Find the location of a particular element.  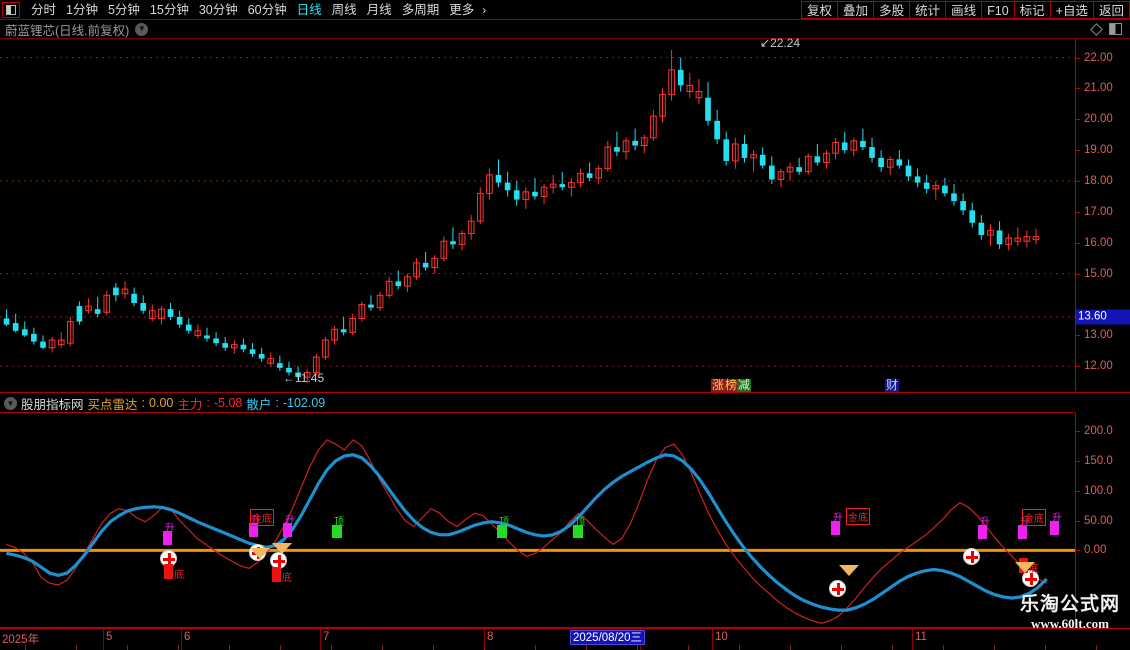

layout-panel-icon is located at coordinates (11, 9).